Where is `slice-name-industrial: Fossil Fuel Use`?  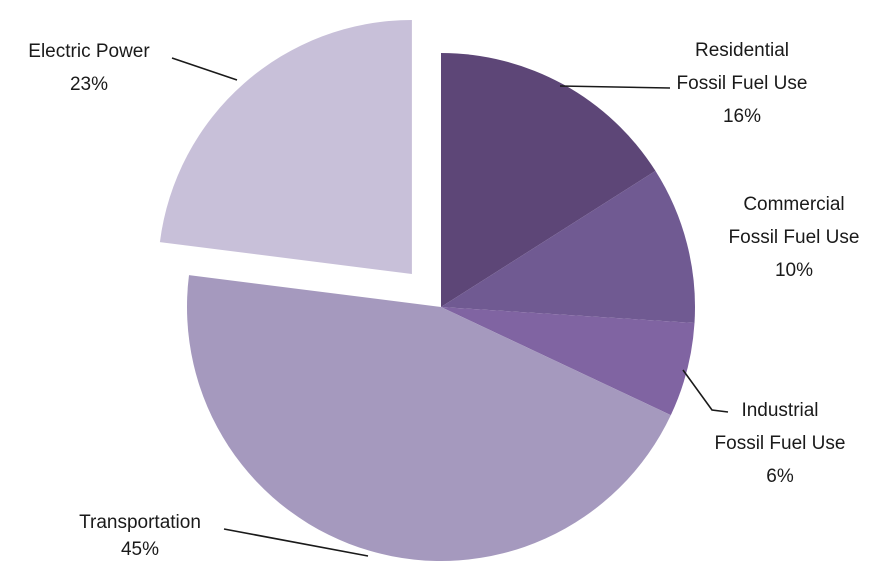
slice-name-industrial: Fossil Fuel Use is located at coordinates (780, 443).